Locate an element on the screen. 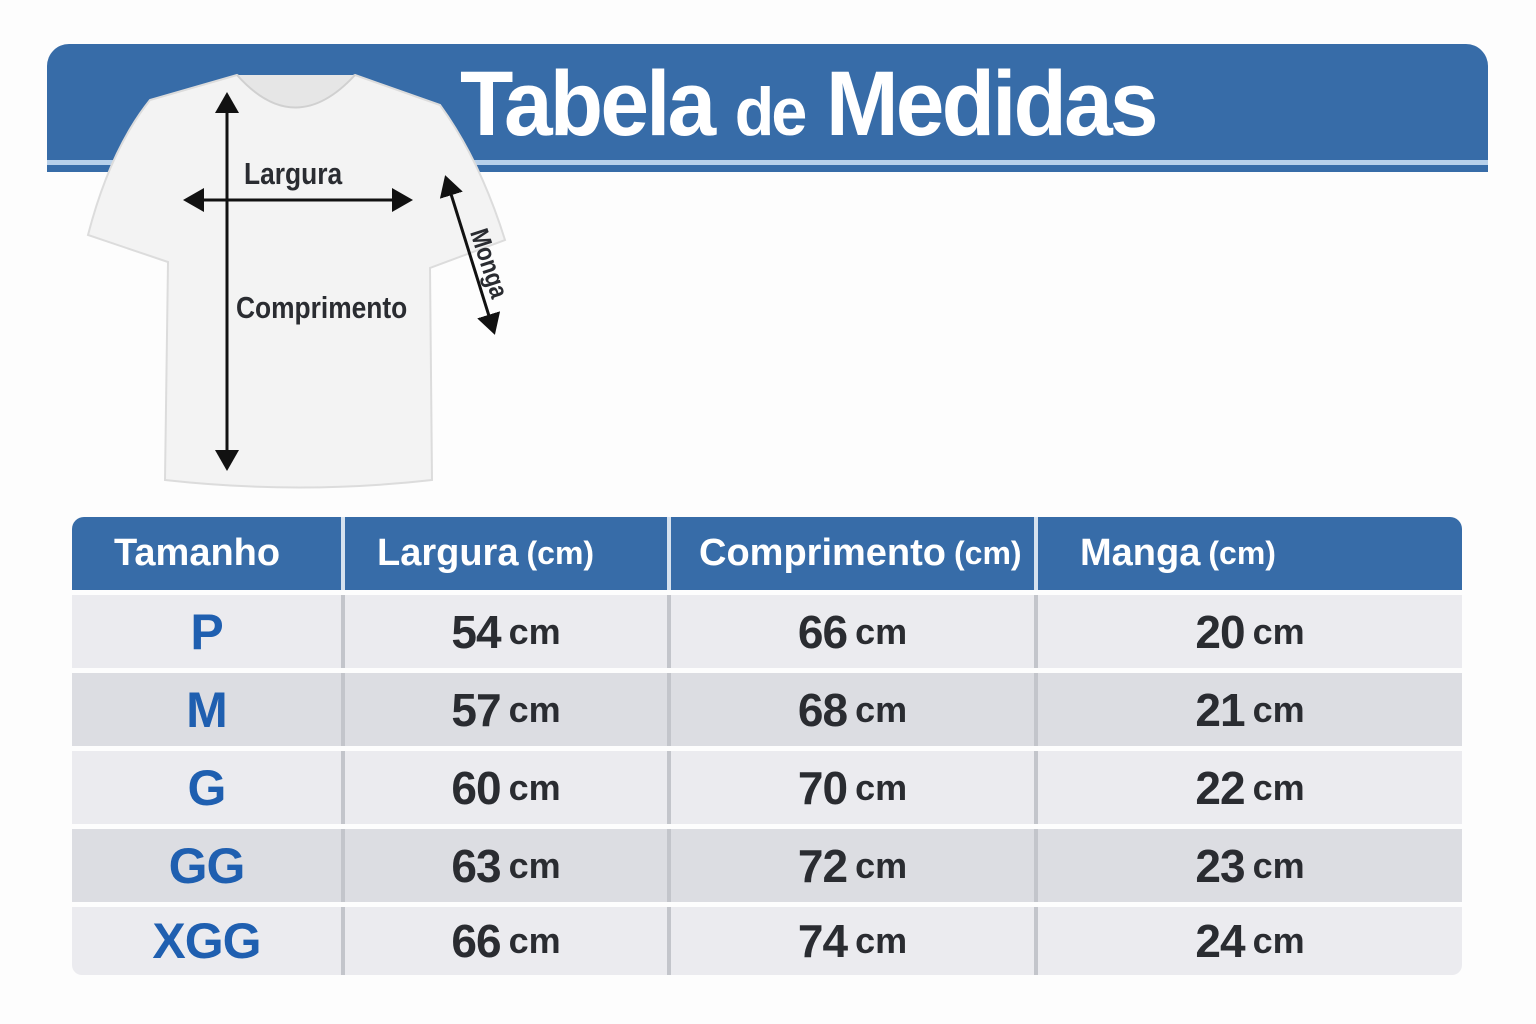 The width and height of the screenshot is (1536, 1024). value: 70 is located at coordinates (822, 787).